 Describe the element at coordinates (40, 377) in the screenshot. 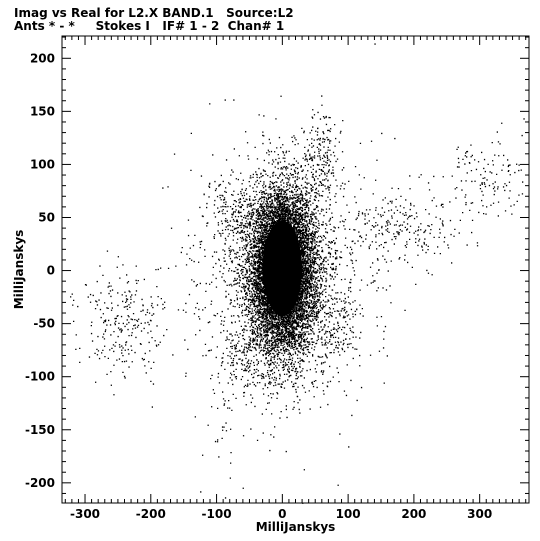

I see `y-tick-label: -100` at that location.